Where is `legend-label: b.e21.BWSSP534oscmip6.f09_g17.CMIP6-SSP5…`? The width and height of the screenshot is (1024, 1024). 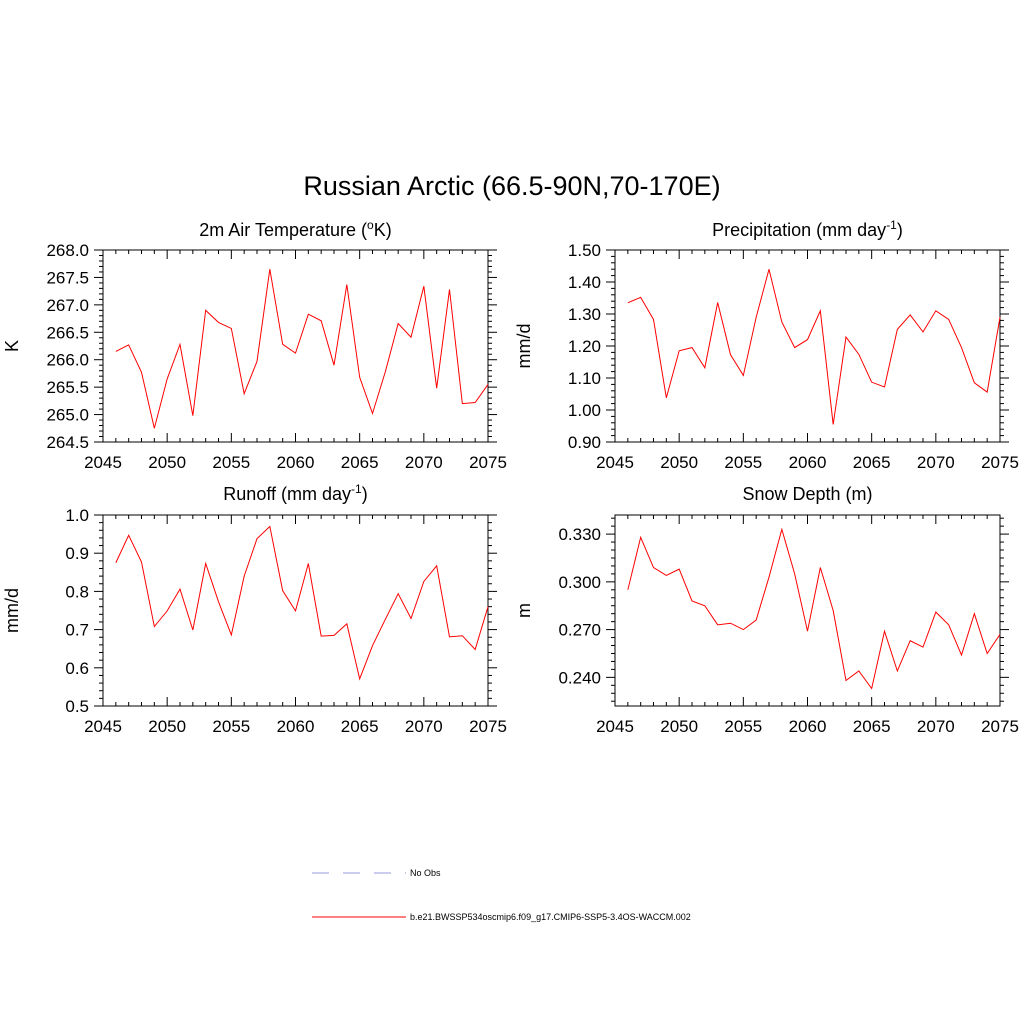
legend-label: b.e21.BWSSP534oscmip6.f09_g17.CMIP6-SSP5… is located at coordinates (550, 917).